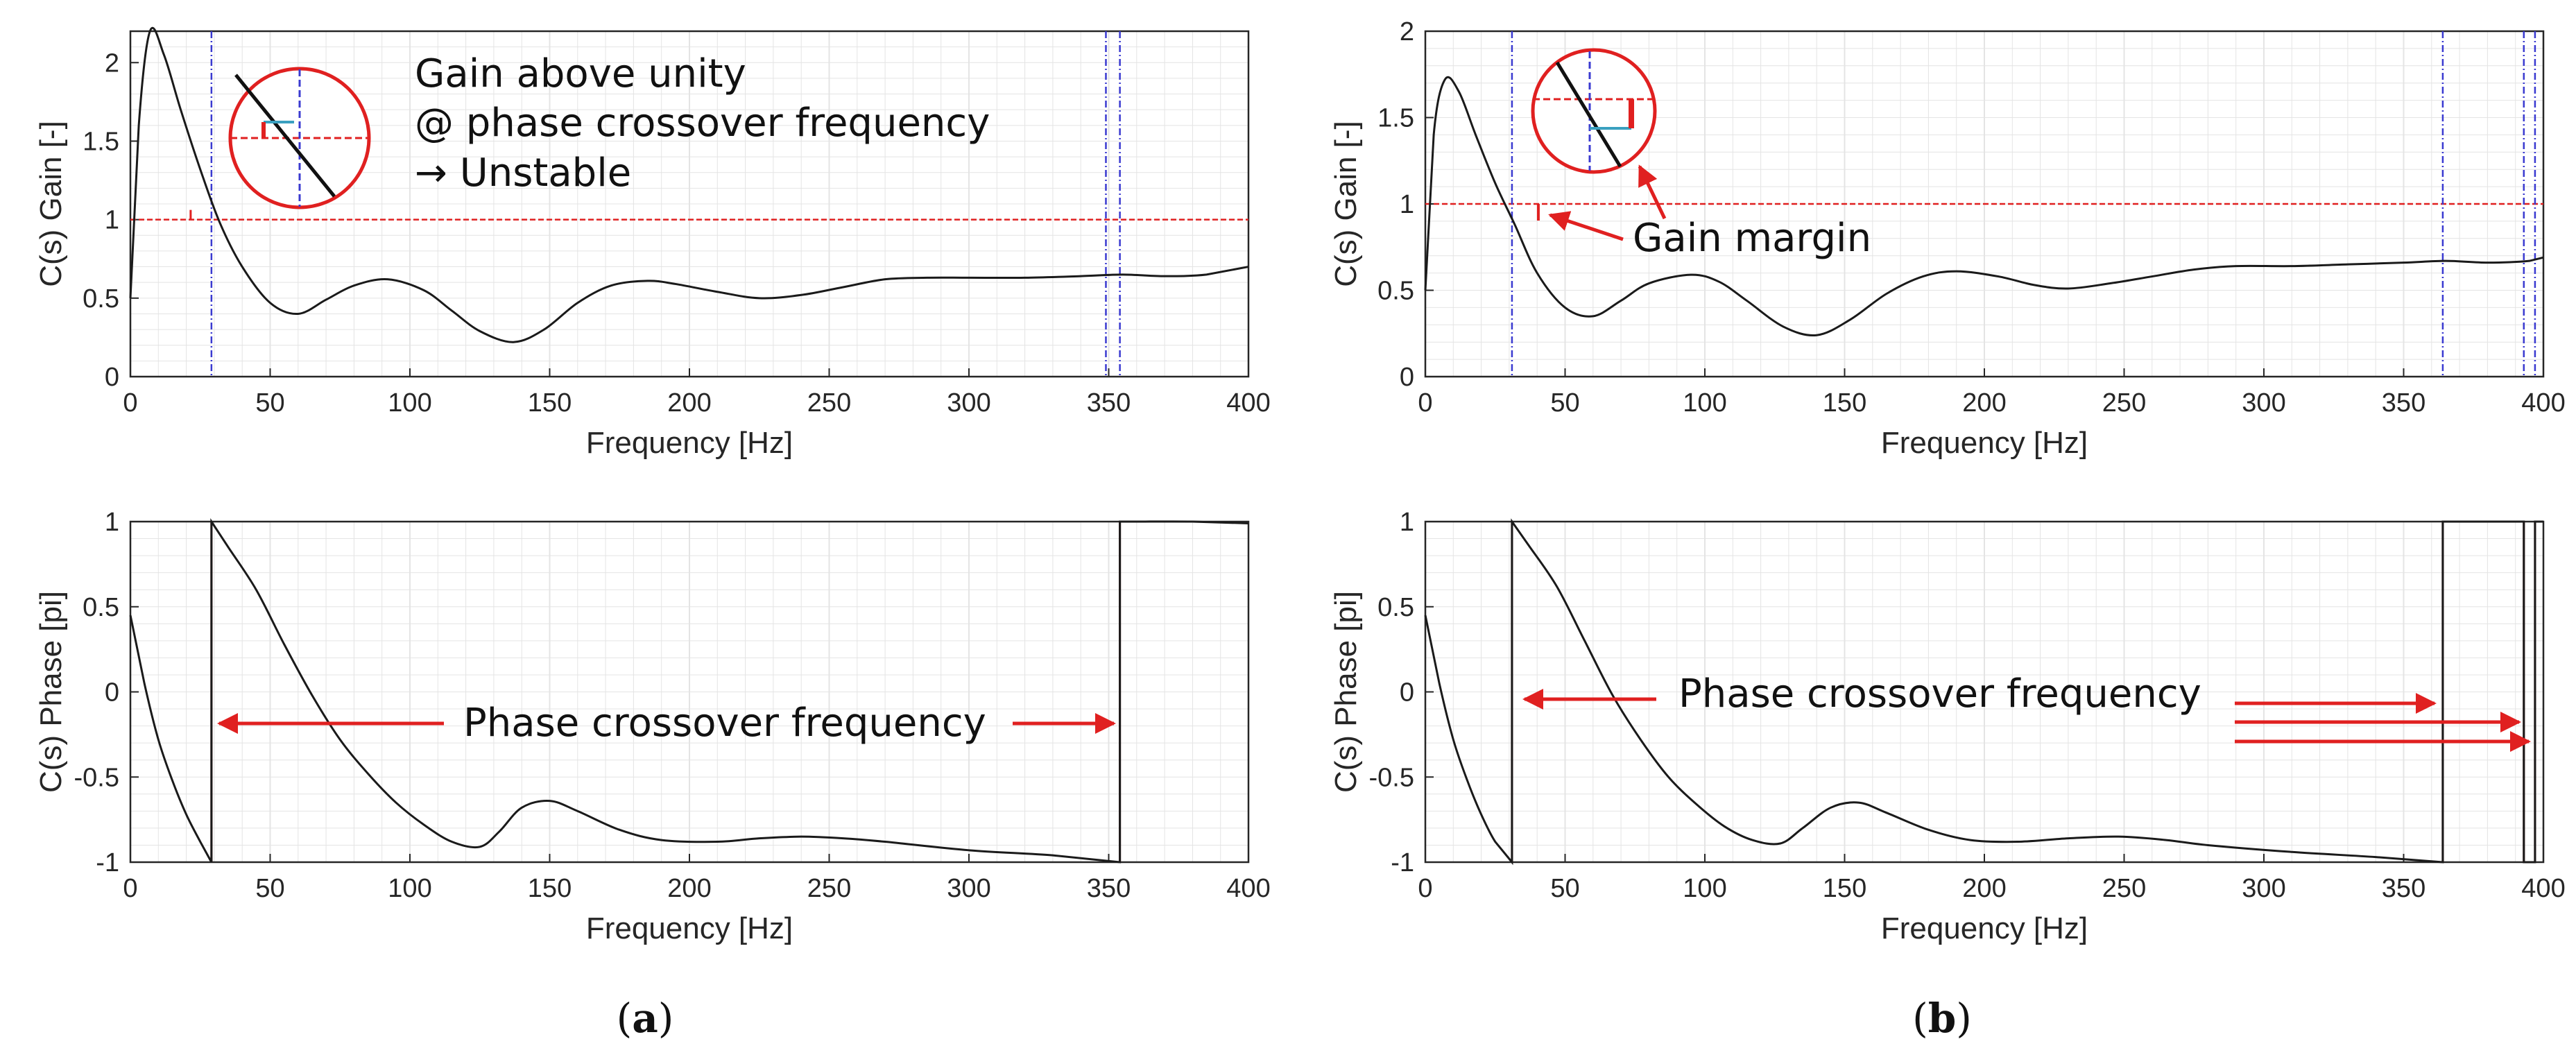  Describe the element at coordinates (724, 723) in the screenshot. I see `annotation-phase-crossover-a: Phase crossover frequency` at that location.